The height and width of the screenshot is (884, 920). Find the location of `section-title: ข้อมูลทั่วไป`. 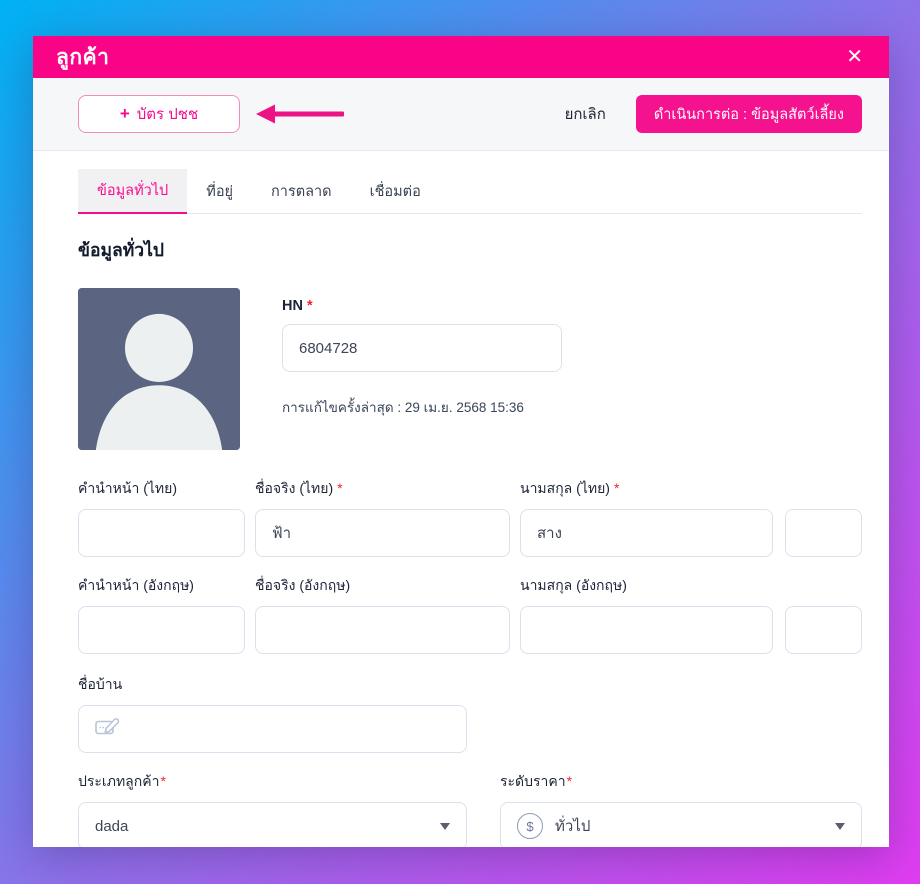

section-title: ข้อมูลทั่วไป is located at coordinates (121, 250).